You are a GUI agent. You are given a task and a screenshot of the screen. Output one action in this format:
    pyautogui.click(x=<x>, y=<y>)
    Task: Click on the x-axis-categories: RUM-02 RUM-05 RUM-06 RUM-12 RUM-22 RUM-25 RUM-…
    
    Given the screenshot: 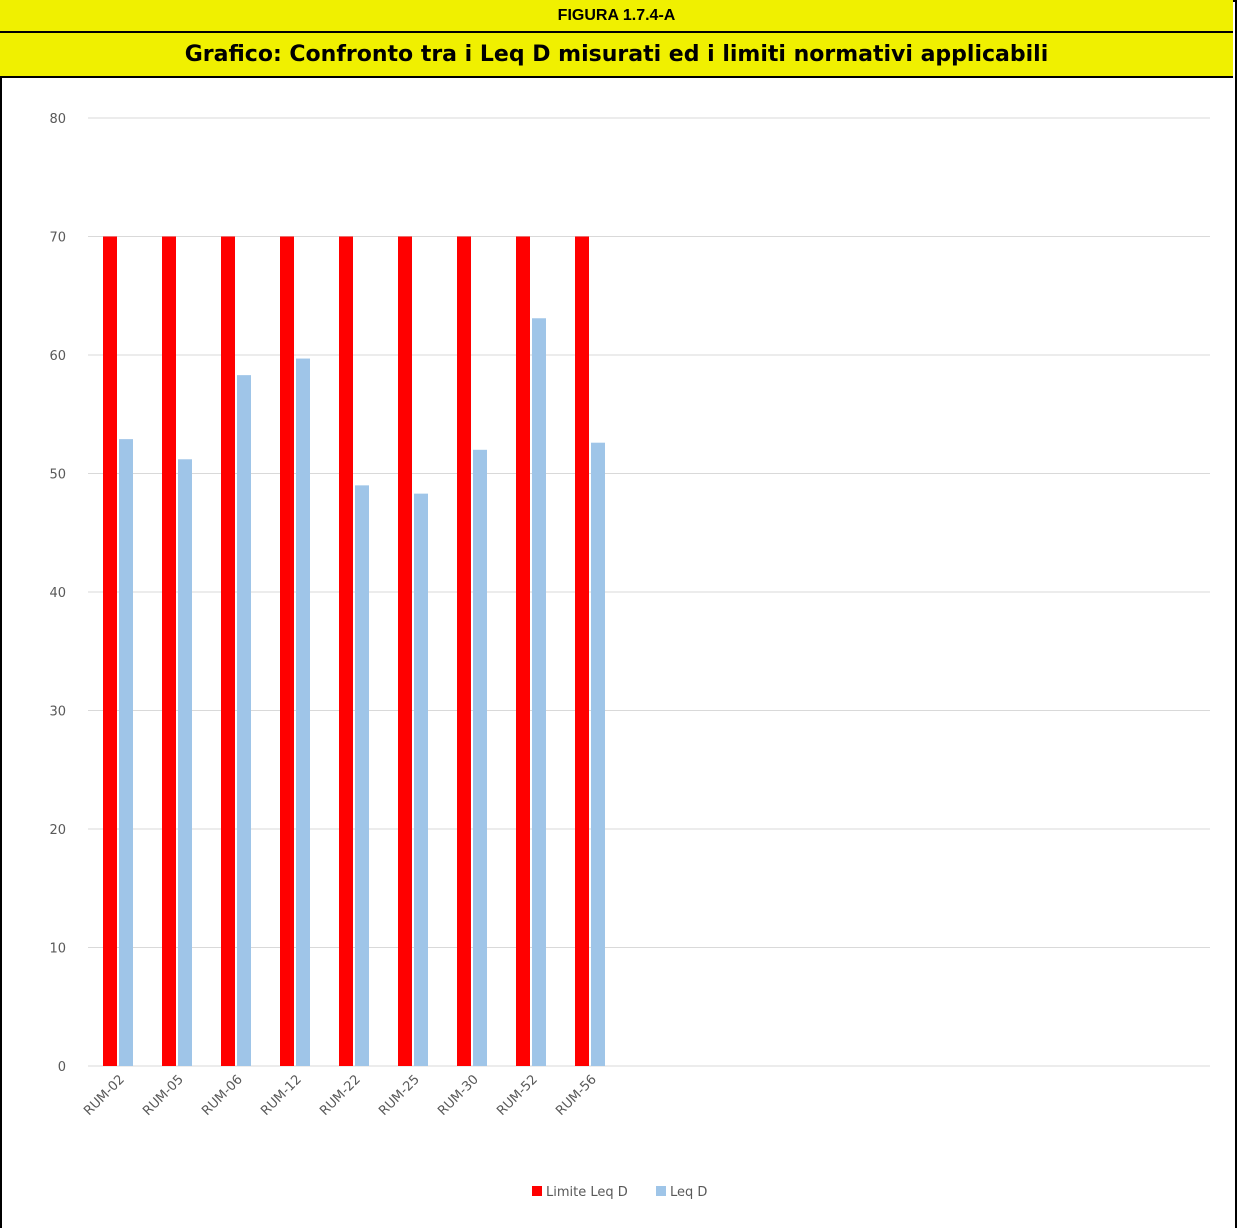 What is the action you would take?
    pyautogui.click(x=340, y=1095)
    